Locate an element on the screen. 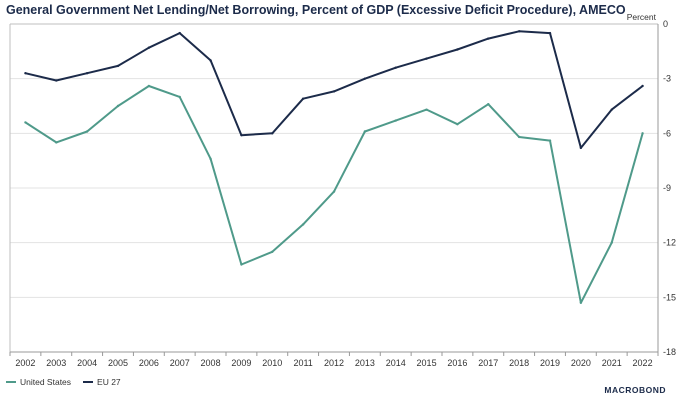 Image resolution: width=680 pixels, height=401 pixels. y-tick-label-6: -18 is located at coordinates (669, 352).